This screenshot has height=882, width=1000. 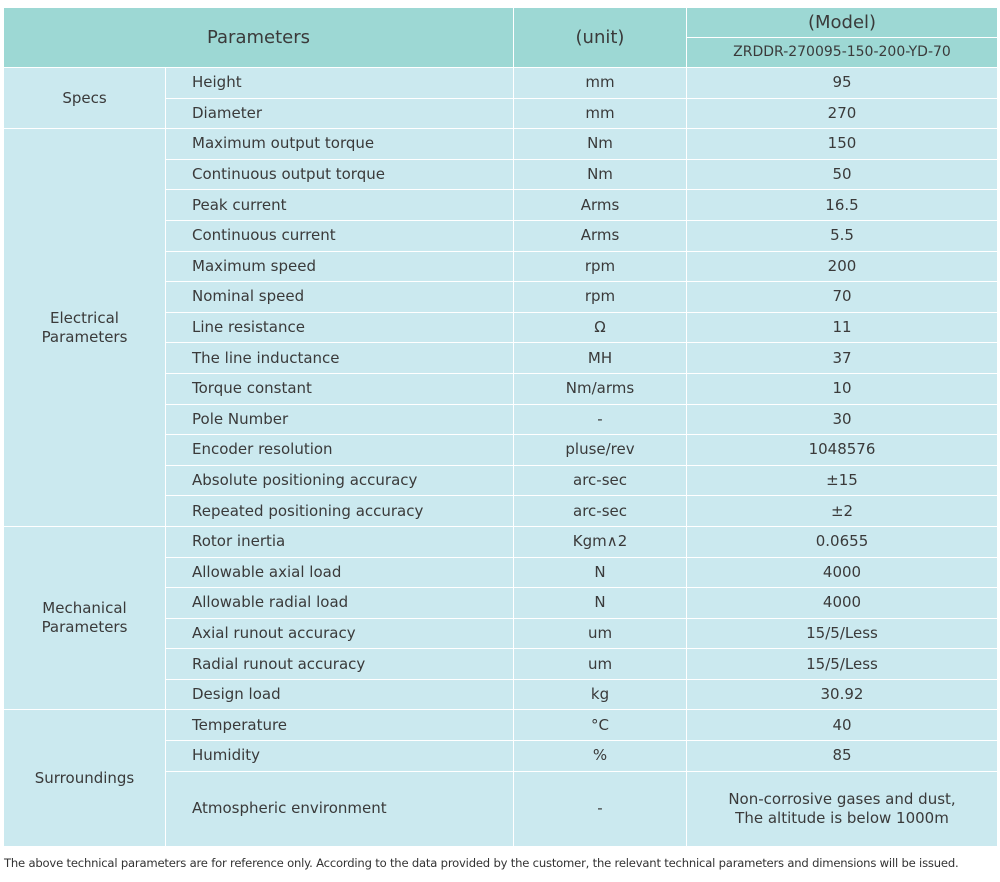 What do you see at coordinates (339, 756) in the screenshot?
I see `param-name: Humidity` at bounding box center [339, 756].